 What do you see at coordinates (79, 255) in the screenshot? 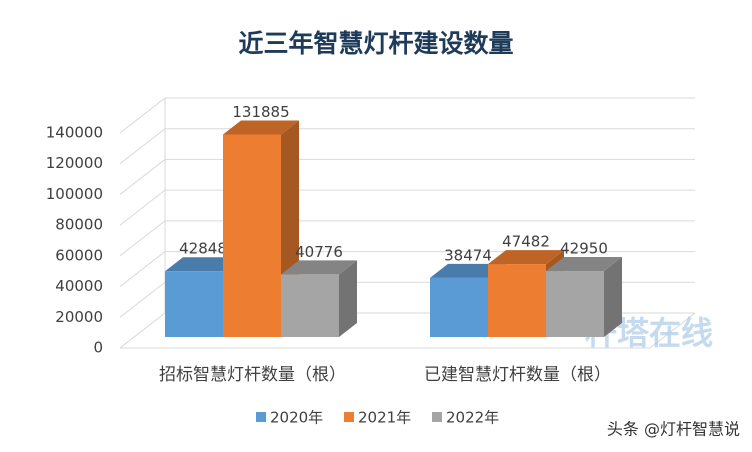
I see `y-tick-label: 60000` at bounding box center [79, 255].